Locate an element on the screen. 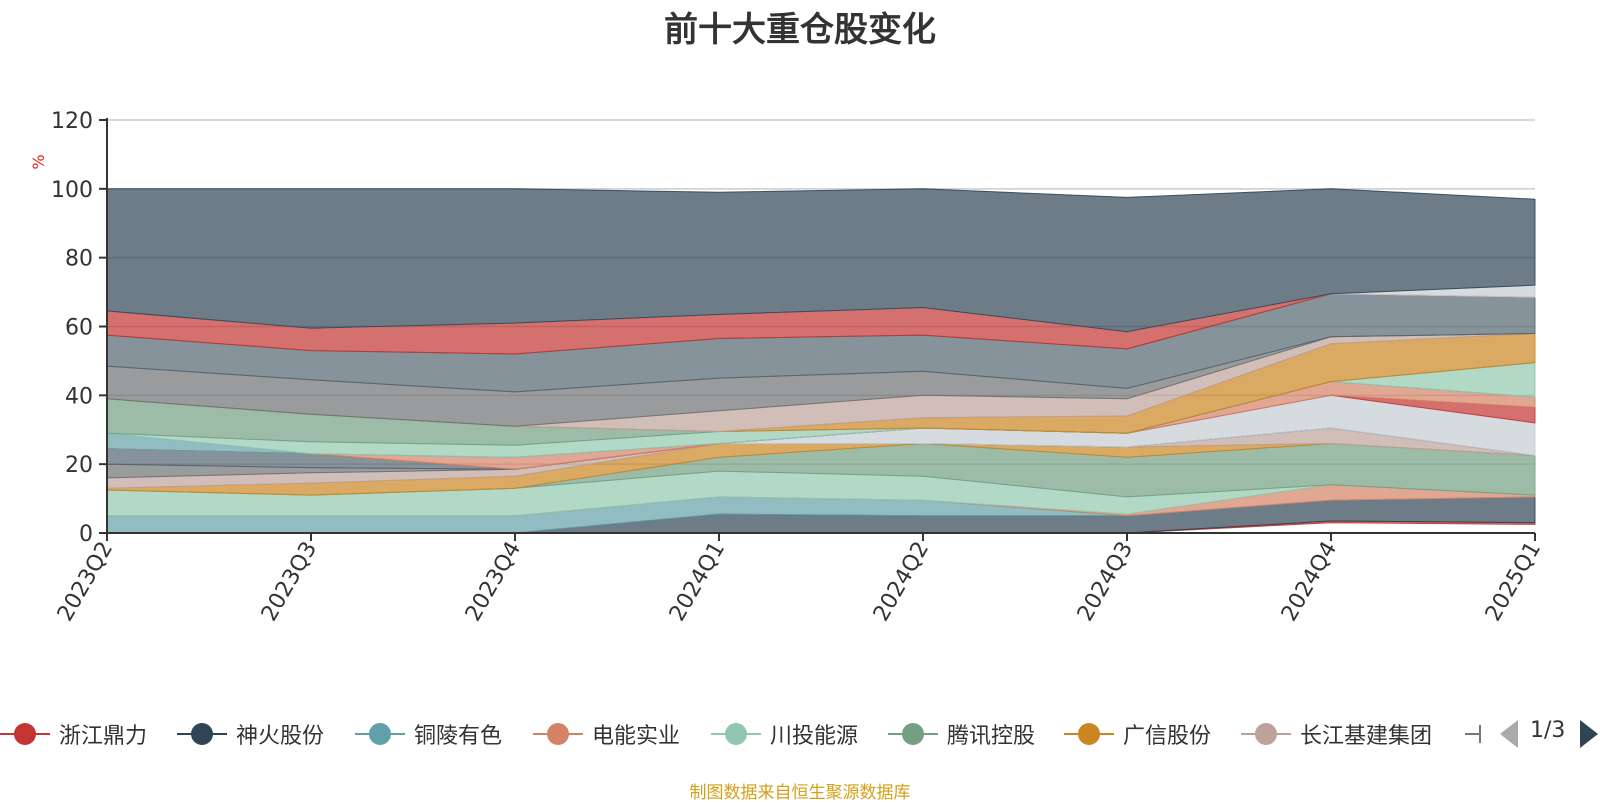 This screenshot has height=803, width=1600. legend-truncated-tick is located at coordinates (1480, 734).